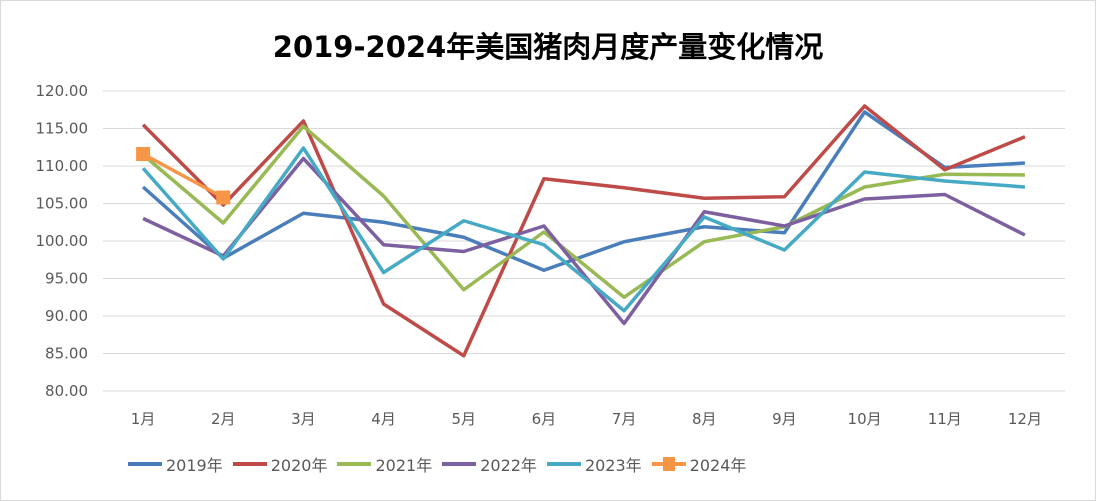 The height and width of the screenshot is (501, 1096). Describe the element at coordinates (1025, 419) in the screenshot. I see `x-tick-label: 12月` at that location.